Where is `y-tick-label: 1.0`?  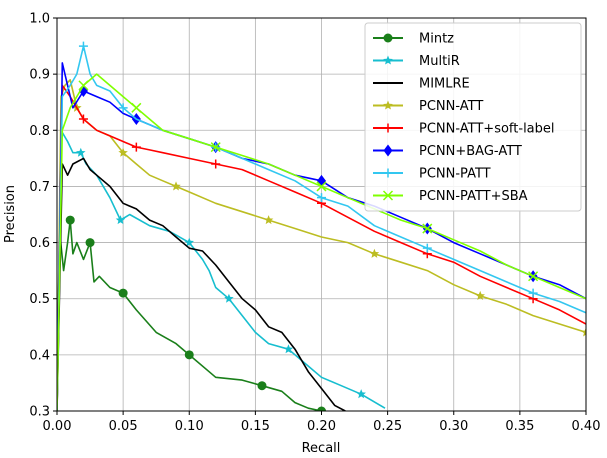
y-tick-label: 1.0 is located at coordinates (39, 19).